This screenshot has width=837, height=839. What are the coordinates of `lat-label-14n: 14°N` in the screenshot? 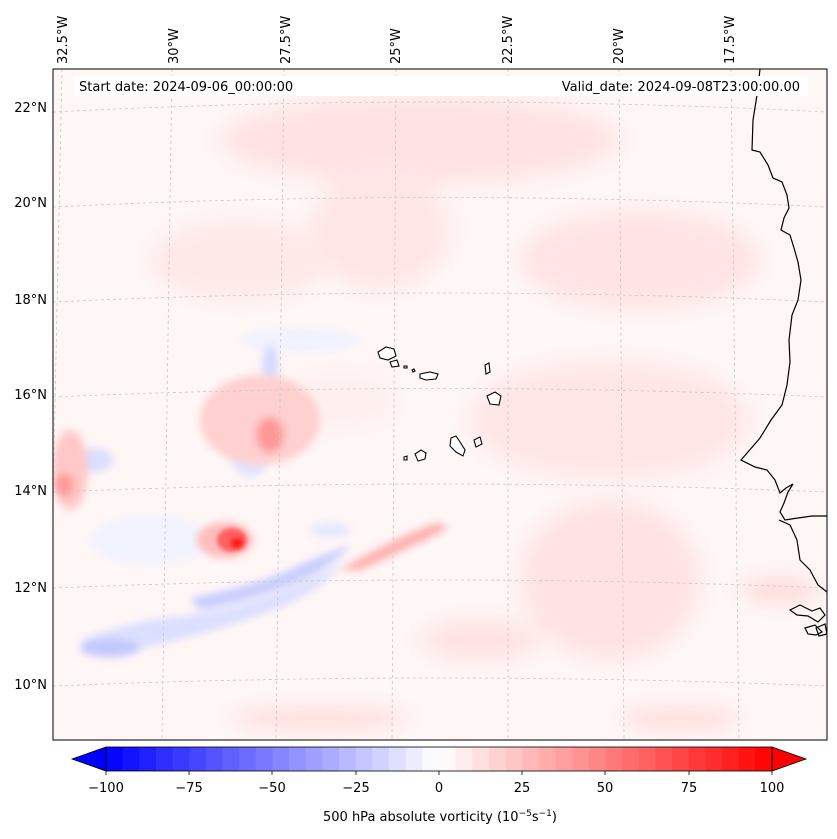 It's located at (30, 491).